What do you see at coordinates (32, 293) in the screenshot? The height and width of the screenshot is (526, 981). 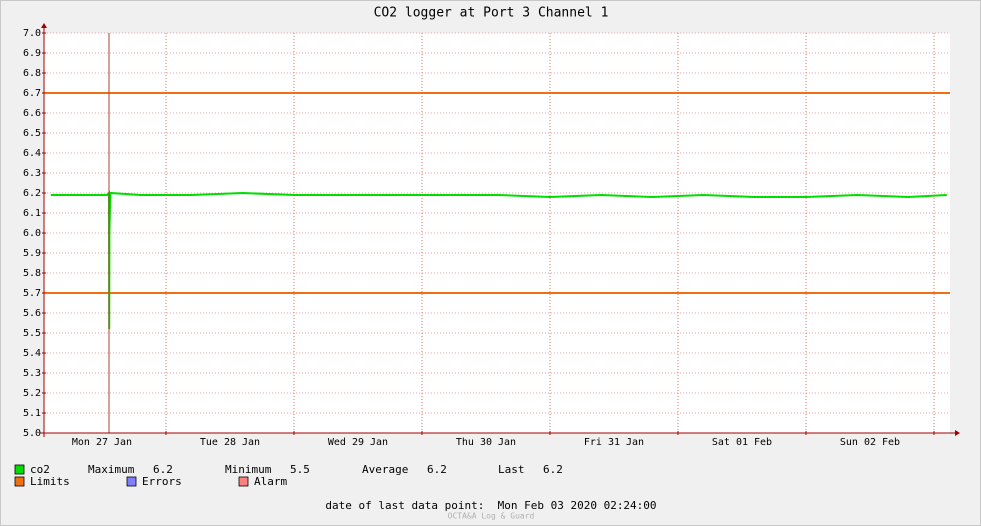 I see `y-tick-label: 5.7` at bounding box center [32, 293].